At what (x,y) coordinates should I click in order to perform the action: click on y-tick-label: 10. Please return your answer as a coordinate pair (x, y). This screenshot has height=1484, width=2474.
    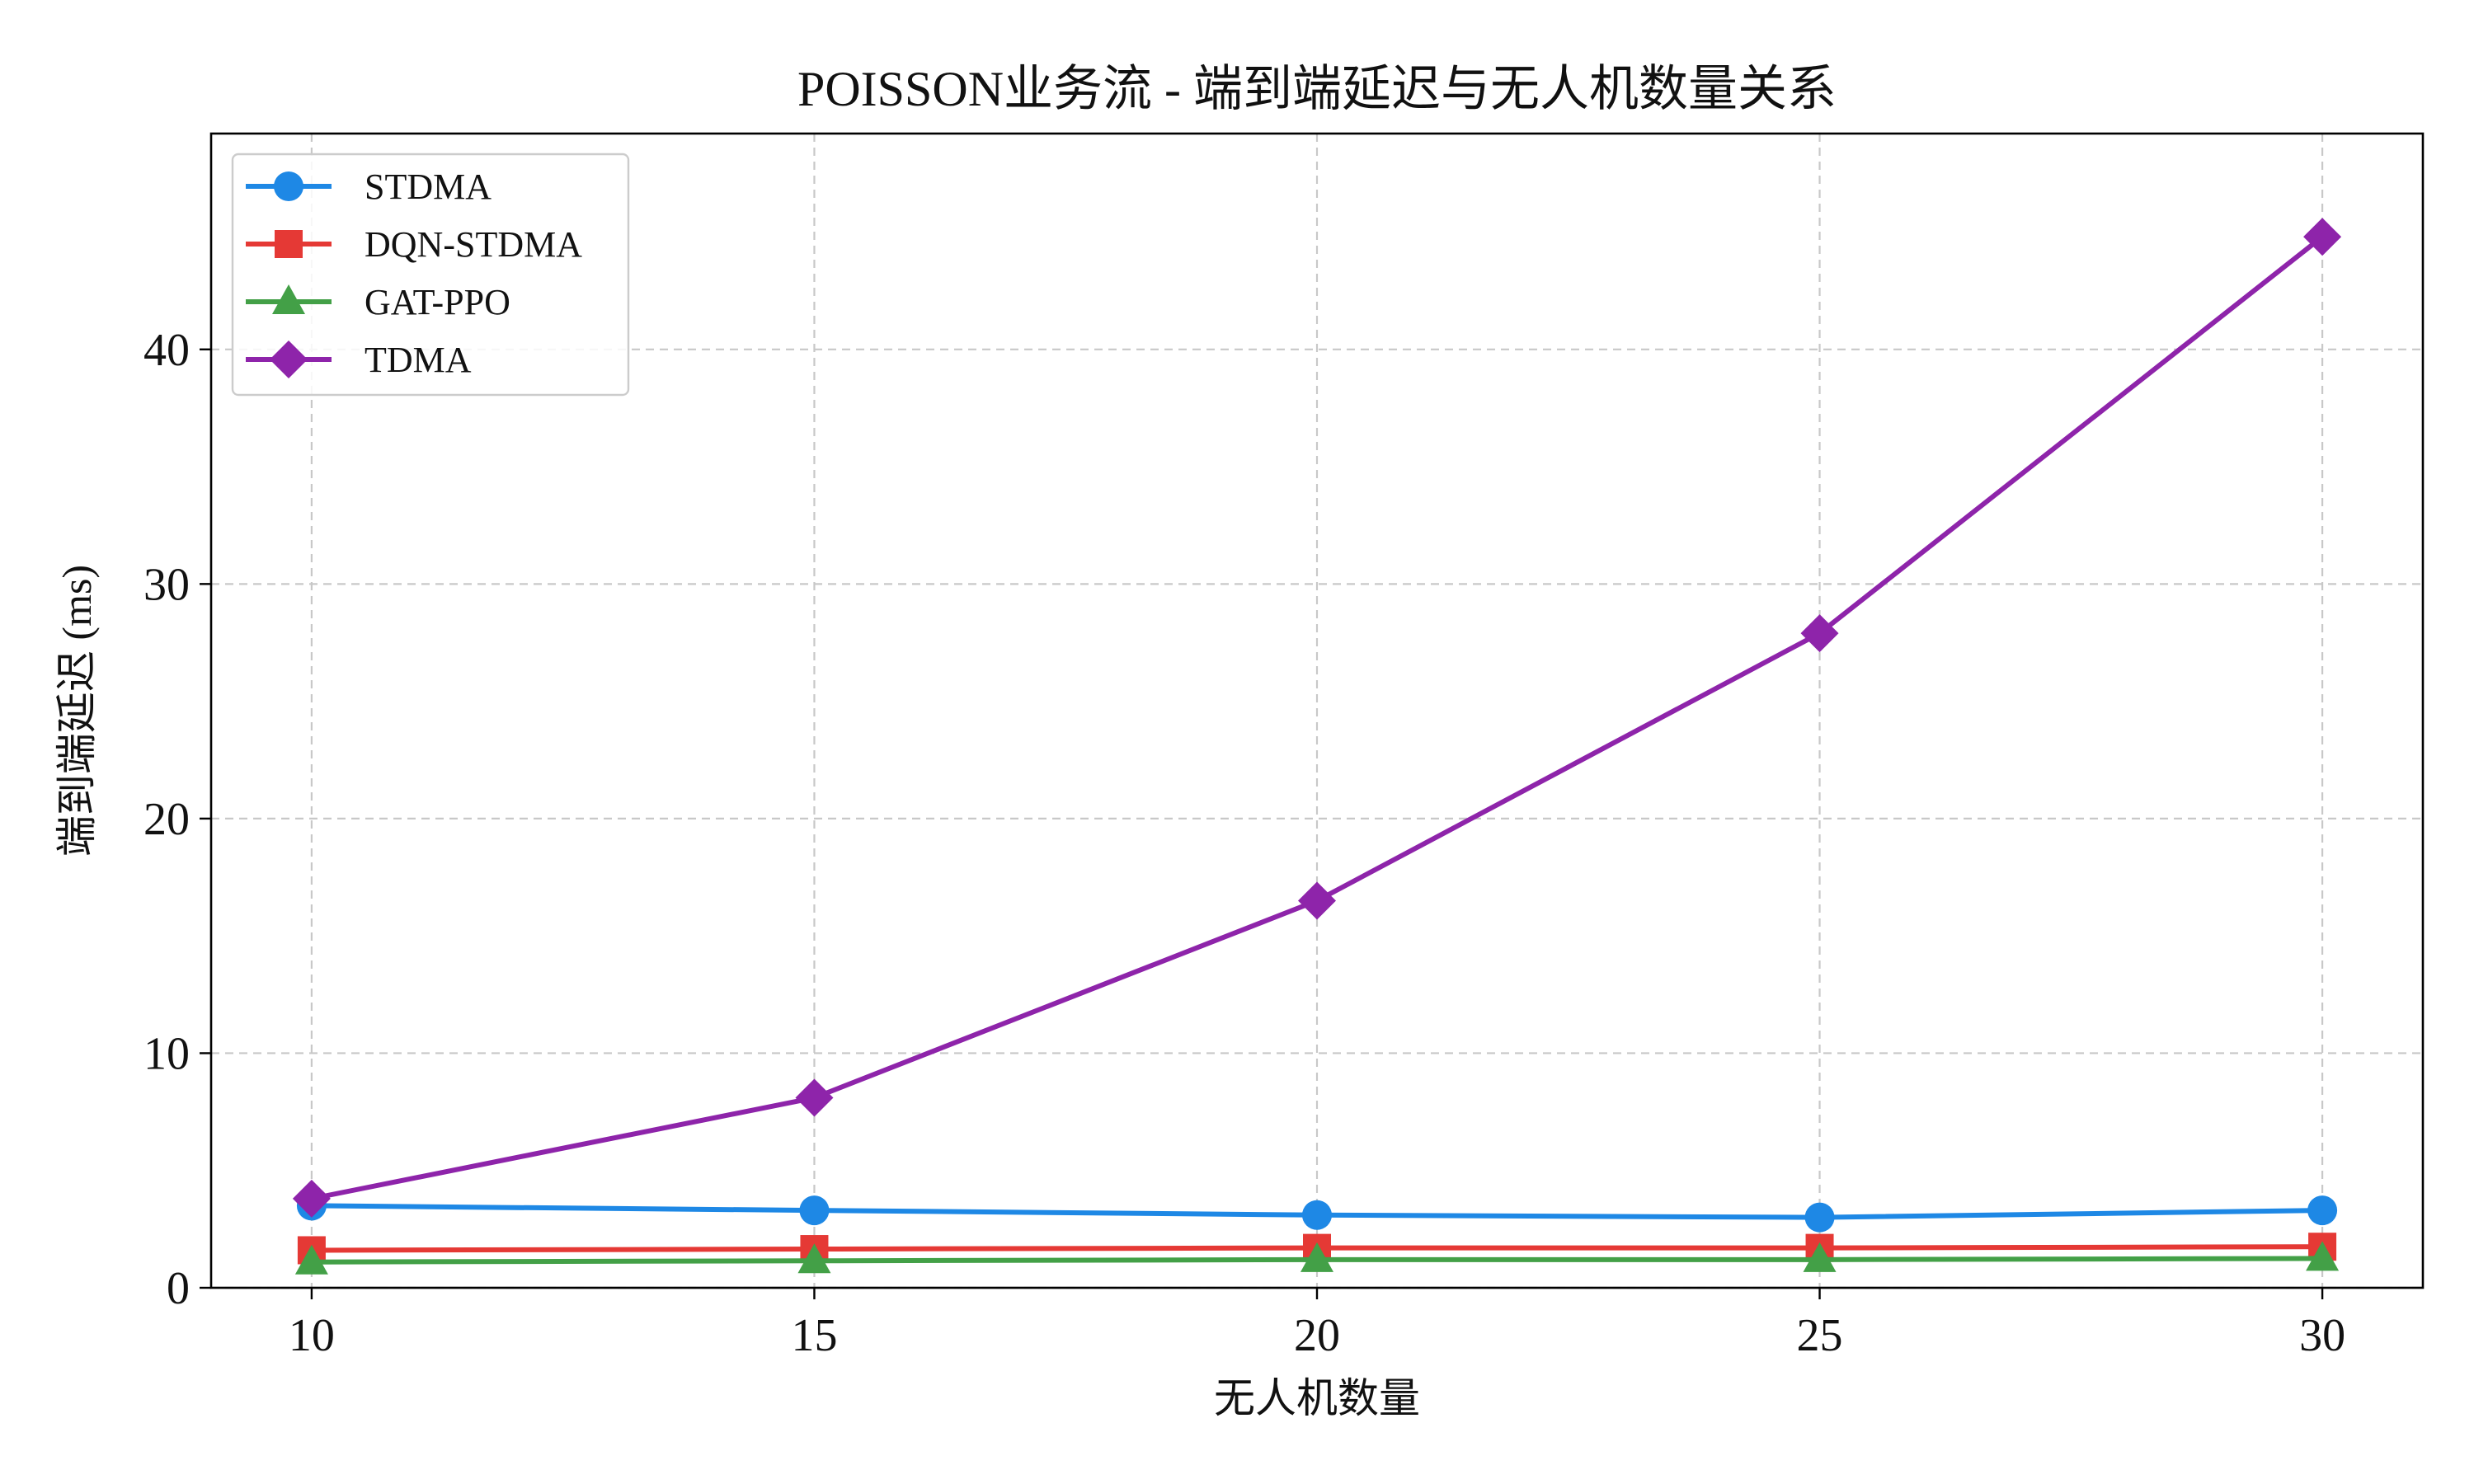
    Looking at the image, I should click on (166, 1053).